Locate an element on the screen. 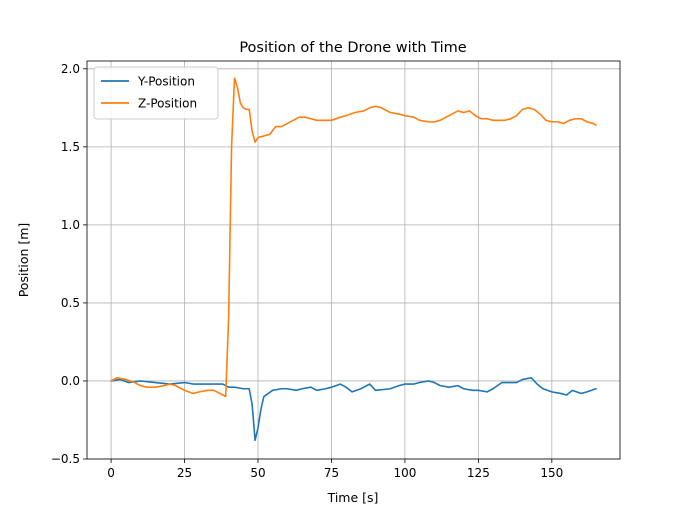 This screenshot has height=516, width=686. y-axis-ticks: −0.5 0.0 0.5 1.0 1.5 2.0 is located at coordinates (69, 264).